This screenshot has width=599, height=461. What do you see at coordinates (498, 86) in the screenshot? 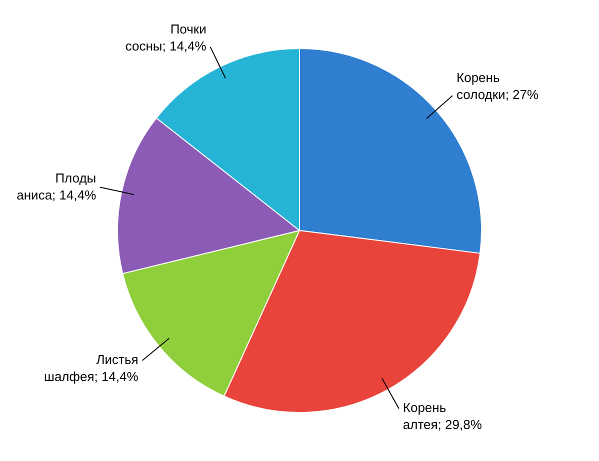
I see `slice-label: Корень солодки; 27%` at bounding box center [498, 86].